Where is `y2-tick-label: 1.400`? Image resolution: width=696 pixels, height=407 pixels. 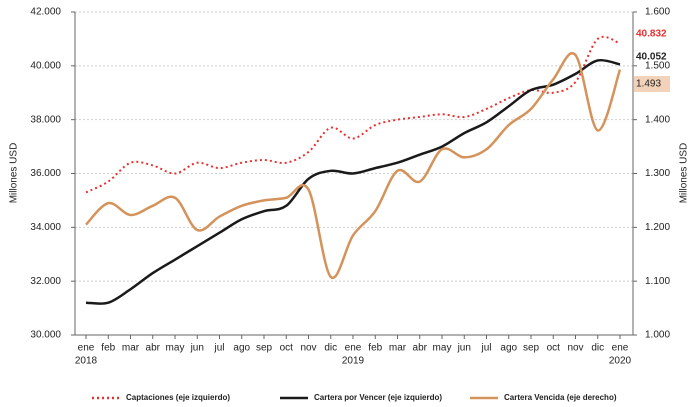 y2-tick-label: 1.400 is located at coordinates (657, 119).